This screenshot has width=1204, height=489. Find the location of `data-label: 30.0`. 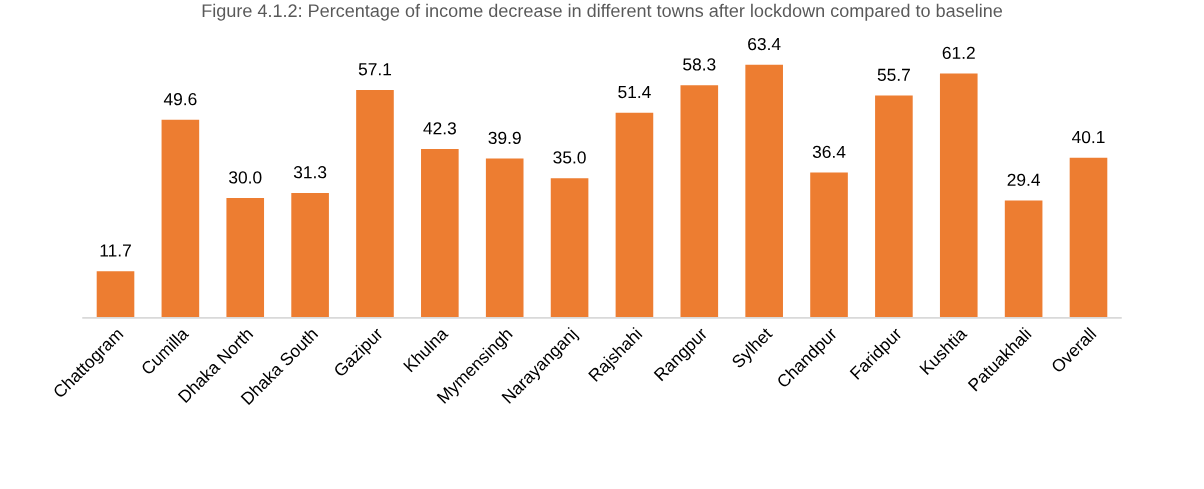

data-label: 30.0 is located at coordinates (245, 177).